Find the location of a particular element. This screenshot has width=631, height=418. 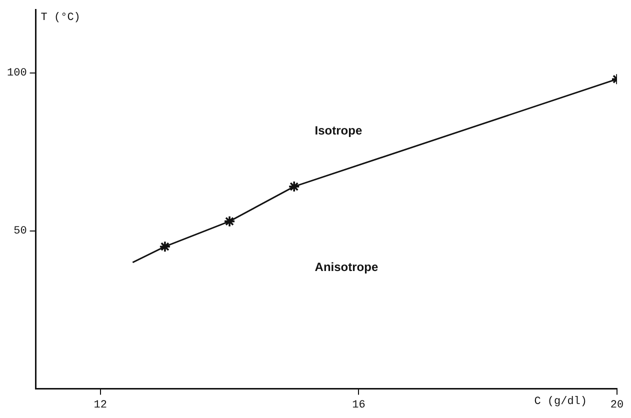

annotation: Isotrope is located at coordinates (338, 130).